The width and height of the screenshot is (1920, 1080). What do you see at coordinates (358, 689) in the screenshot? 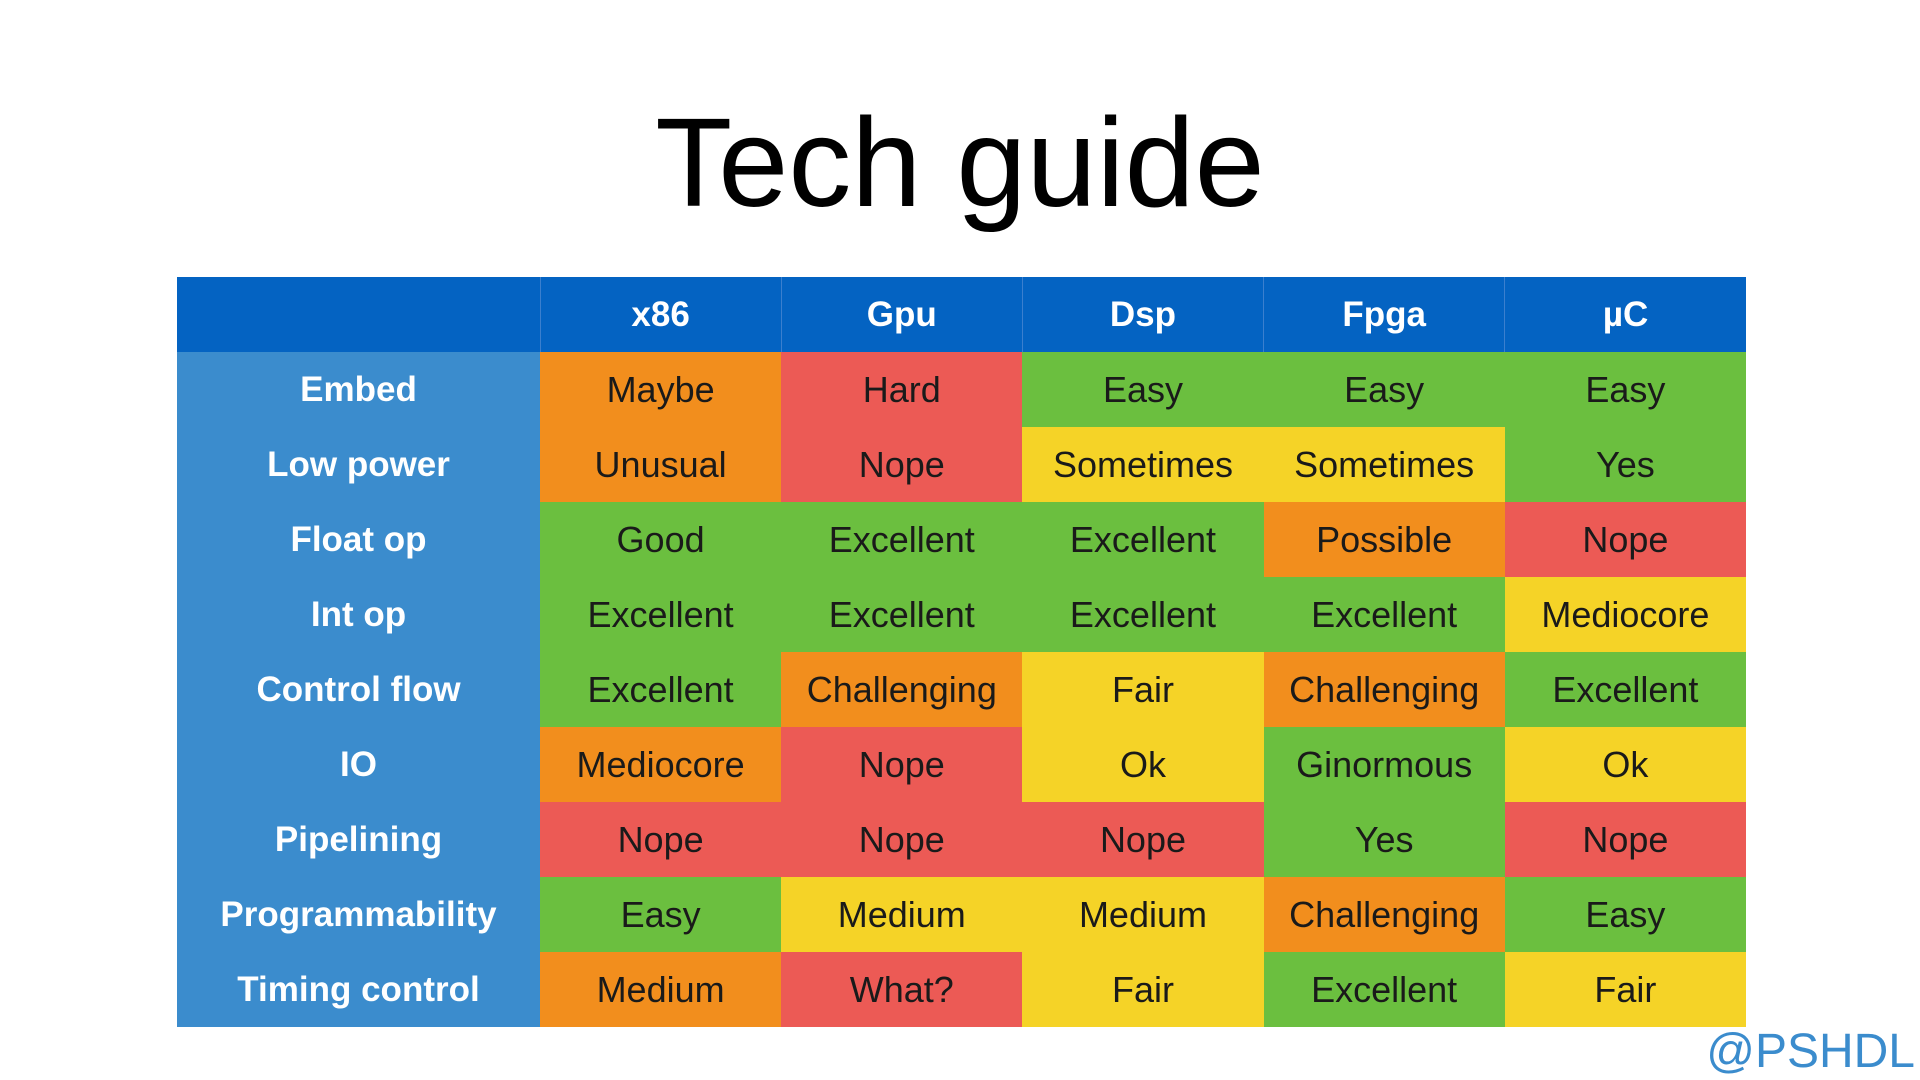
I see `row-label: Control flow` at bounding box center [358, 689].